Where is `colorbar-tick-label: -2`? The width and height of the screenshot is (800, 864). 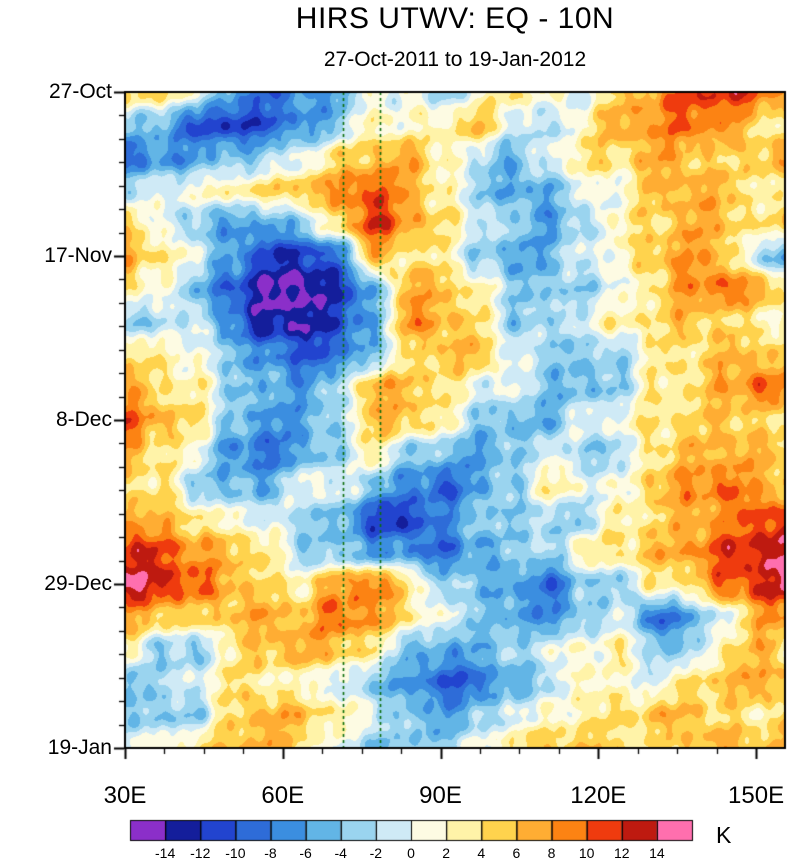 colorbar-tick-label: -2 is located at coordinates (376, 853).